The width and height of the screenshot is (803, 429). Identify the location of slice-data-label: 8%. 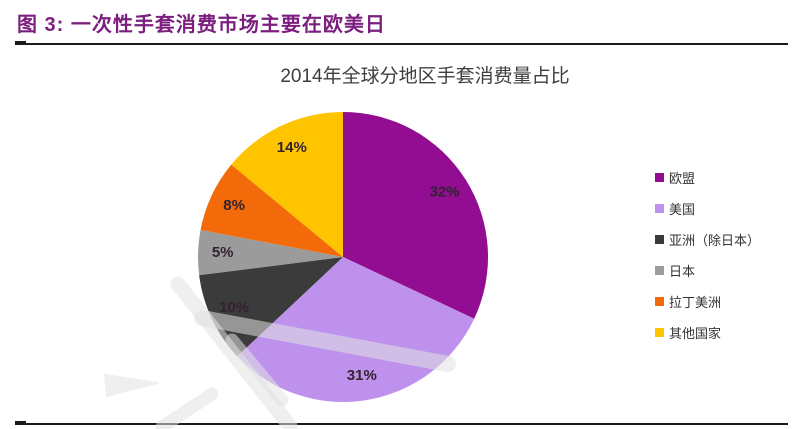
(234, 205).